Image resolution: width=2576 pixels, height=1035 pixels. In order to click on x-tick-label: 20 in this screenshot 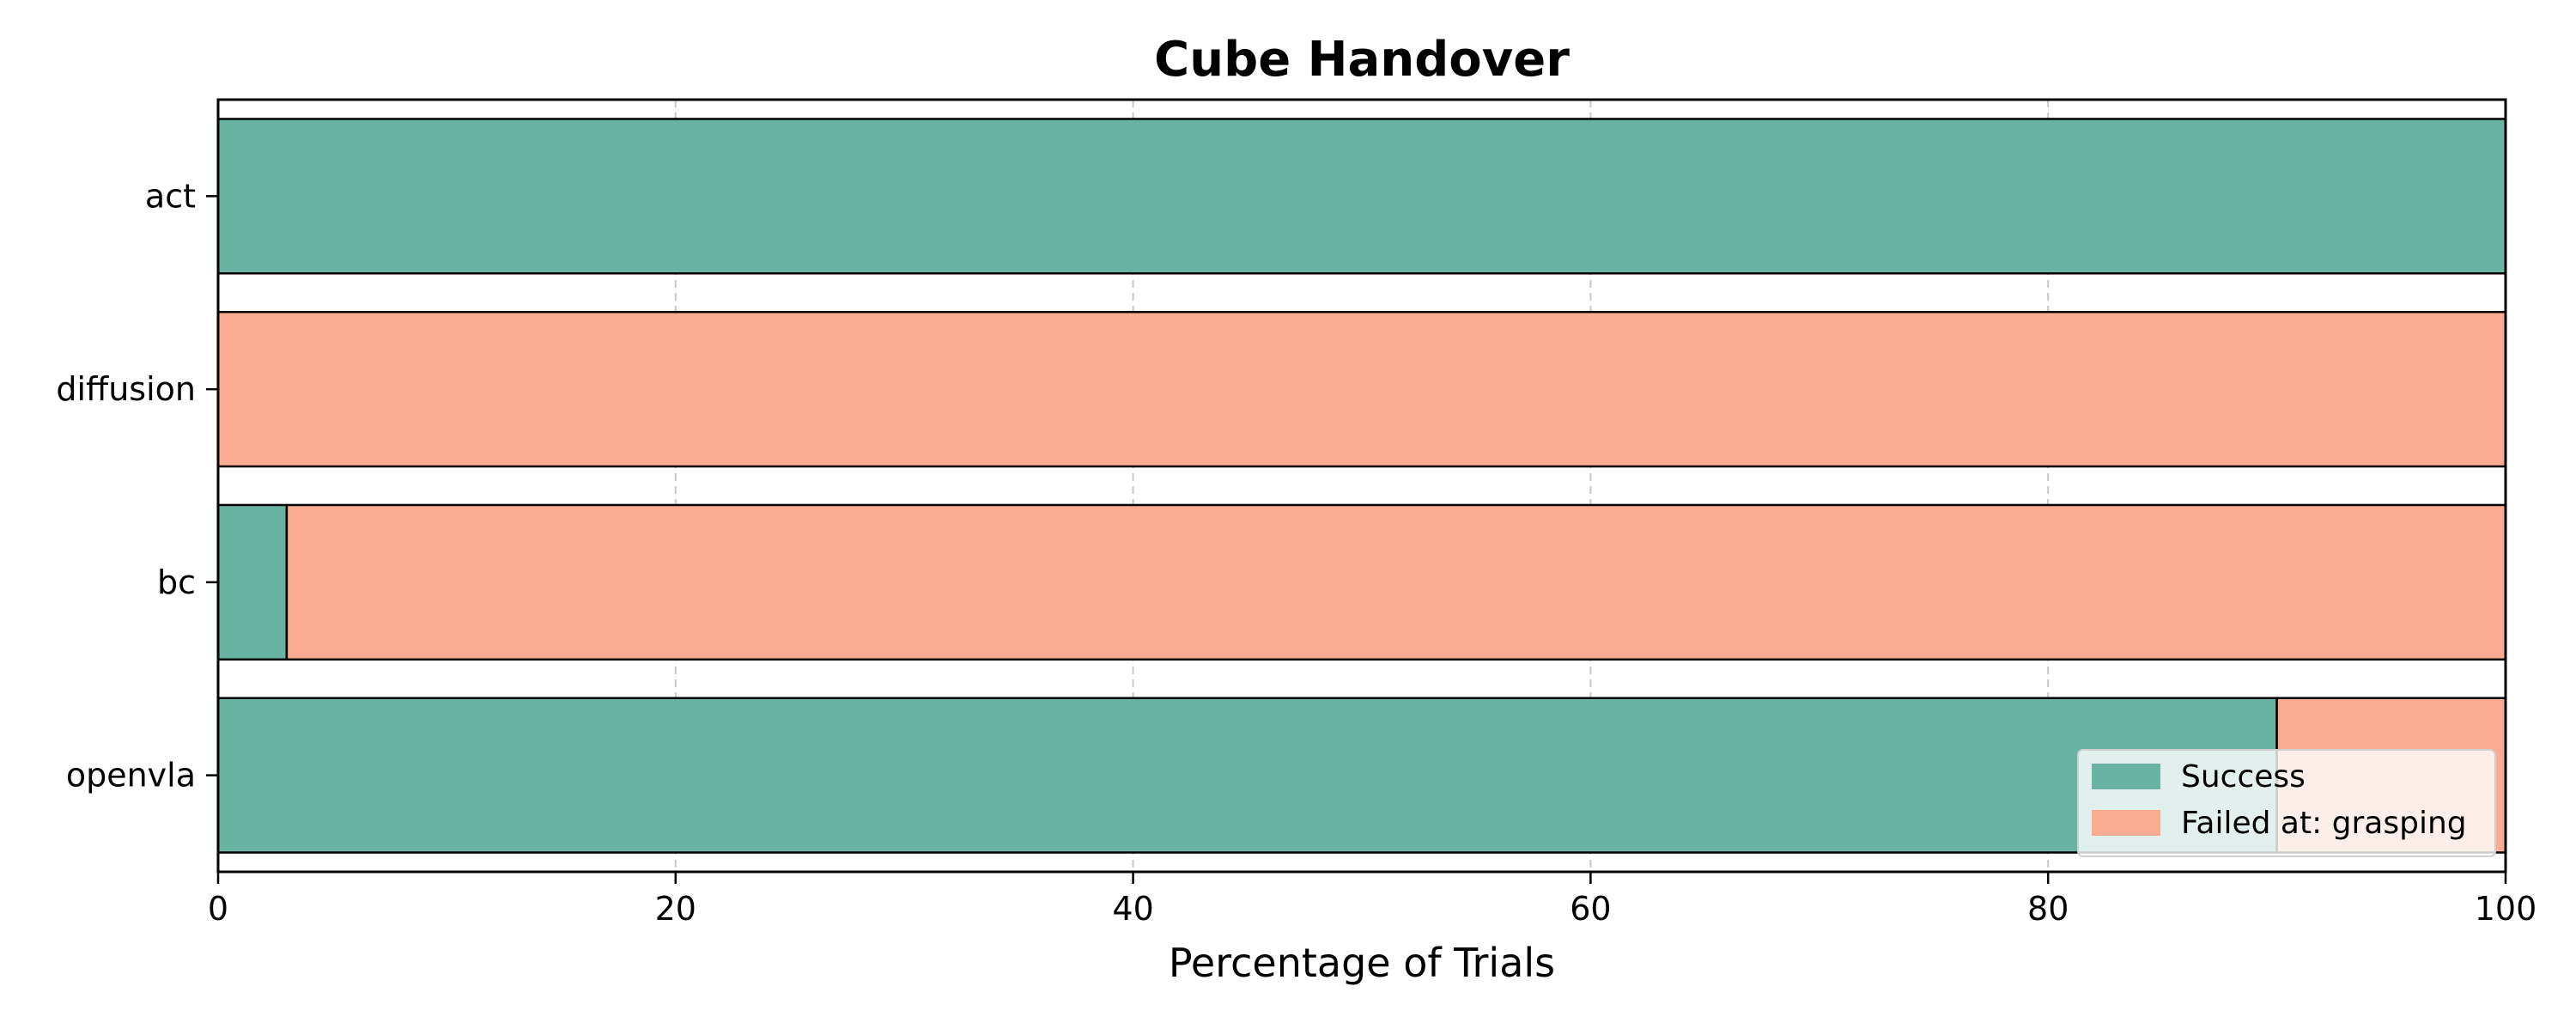, I will do `click(675, 909)`.